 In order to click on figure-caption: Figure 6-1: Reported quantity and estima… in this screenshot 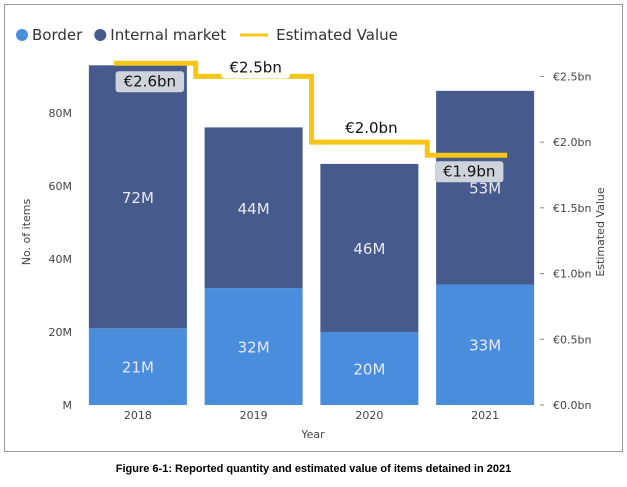, I will do `click(313, 469)`.